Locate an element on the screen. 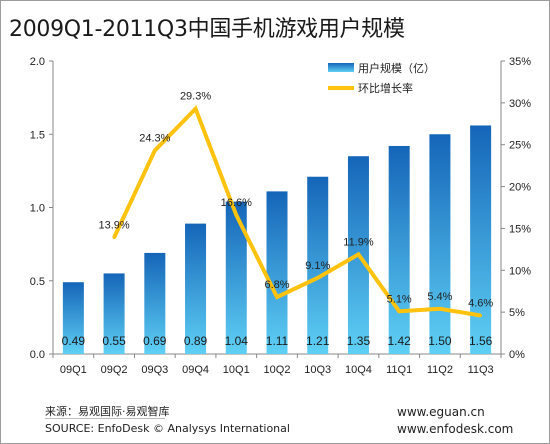 The image size is (550, 444). bar-value-label: 1.04 is located at coordinates (237, 341).